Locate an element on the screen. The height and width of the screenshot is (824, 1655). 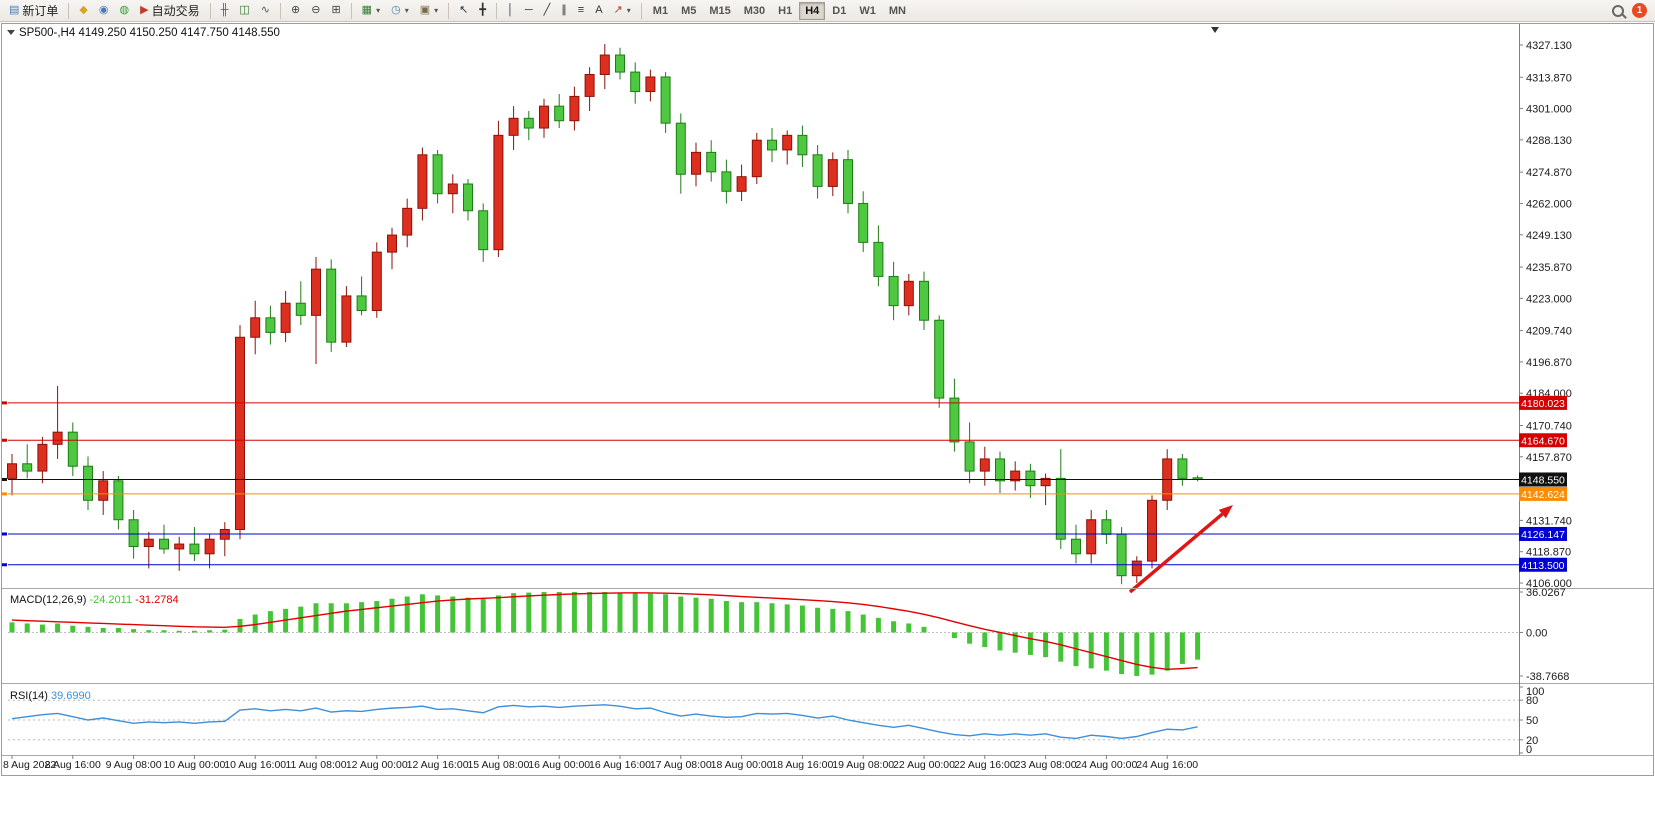
svg-text: 15 Aug 08:00 is located at coordinates (498, 765).